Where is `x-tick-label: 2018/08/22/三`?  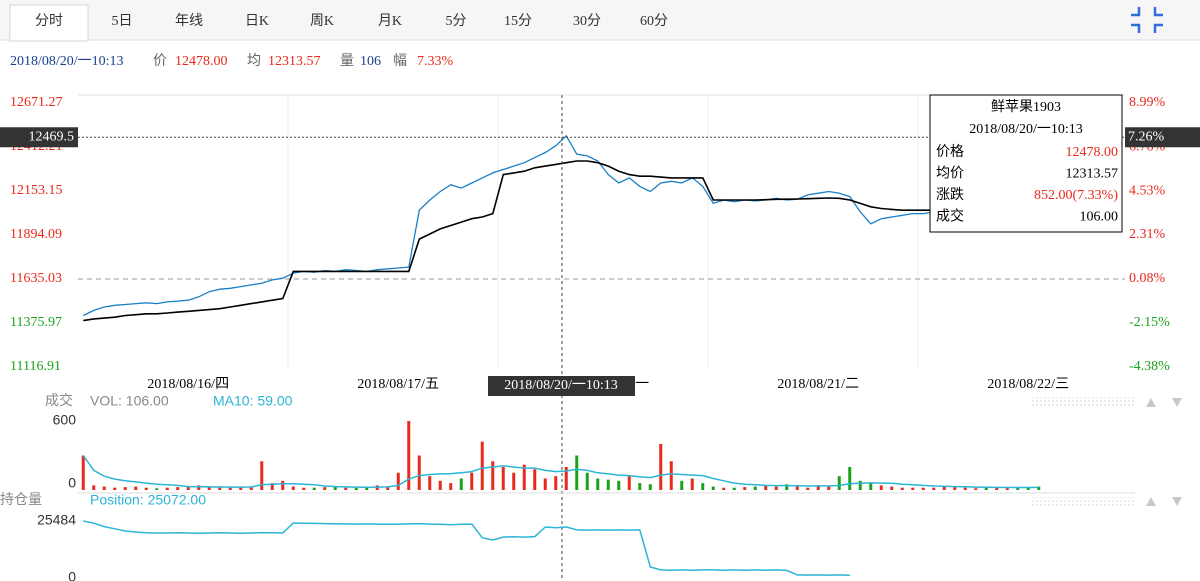 x-tick-label: 2018/08/22/三 is located at coordinates (1028, 384).